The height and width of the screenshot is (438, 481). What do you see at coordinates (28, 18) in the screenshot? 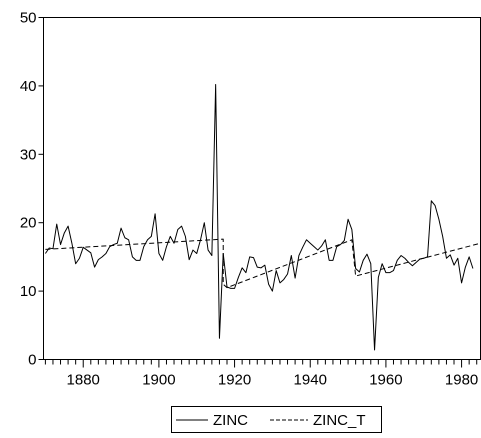
I see `y-tick-label: 50` at bounding box center [28, 18].